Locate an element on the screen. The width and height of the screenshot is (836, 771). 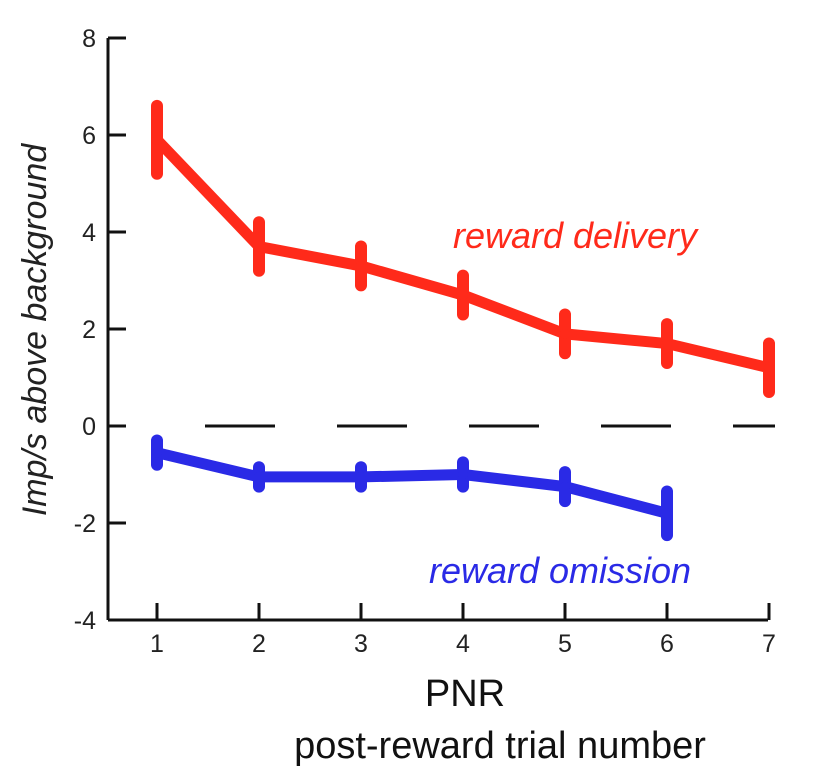
series-line-reward-omission is located at coordinates (412, 483).